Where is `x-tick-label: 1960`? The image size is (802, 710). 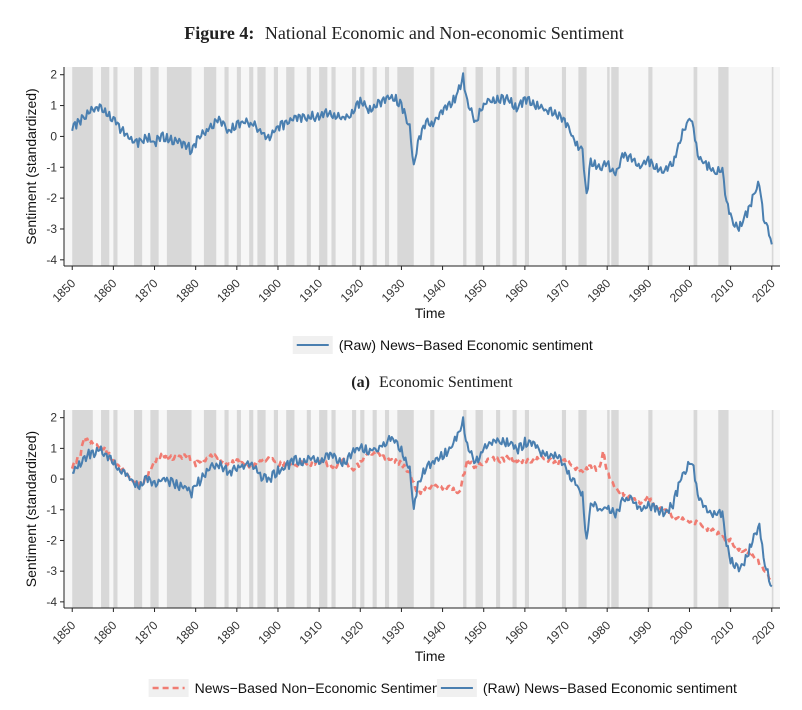 x-tick-label: 1960 is located at coordinates (516, 290).